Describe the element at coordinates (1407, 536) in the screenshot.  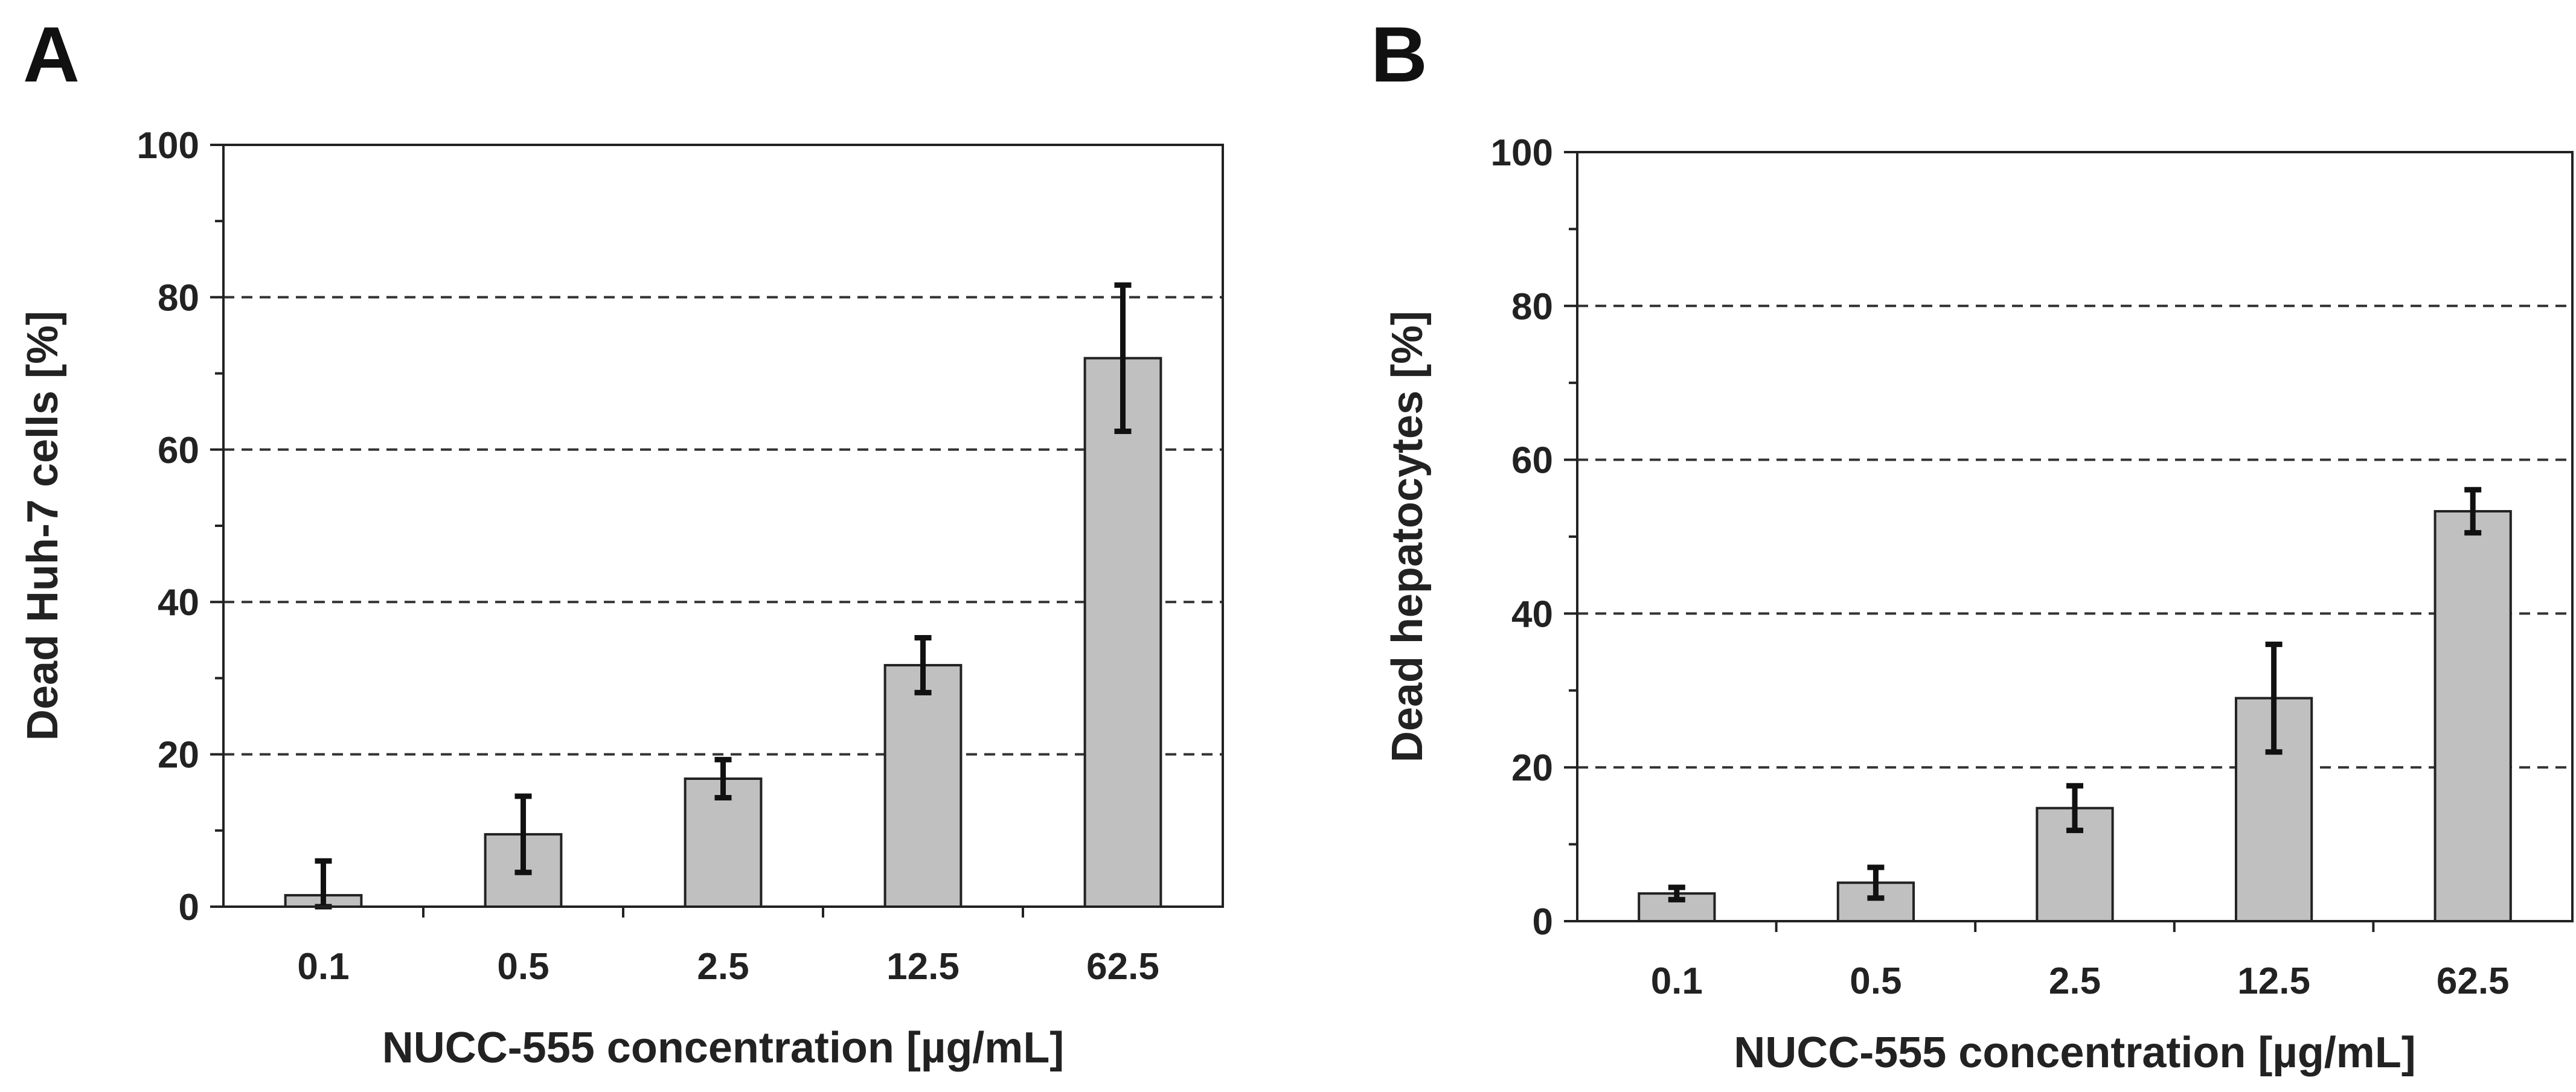
I see `y-axis-title: Dead hepatocytes [%]` at that location.